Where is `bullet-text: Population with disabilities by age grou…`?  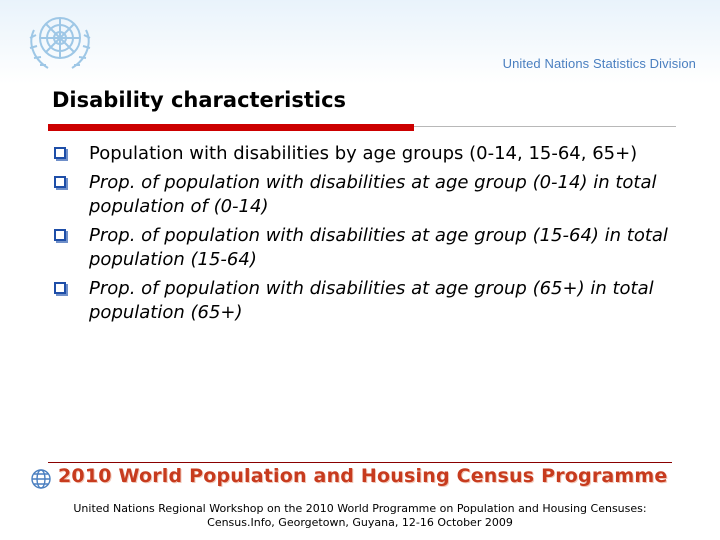
bullet-text: Population with disabilities by age grou… is located at coordinates (363, 153).